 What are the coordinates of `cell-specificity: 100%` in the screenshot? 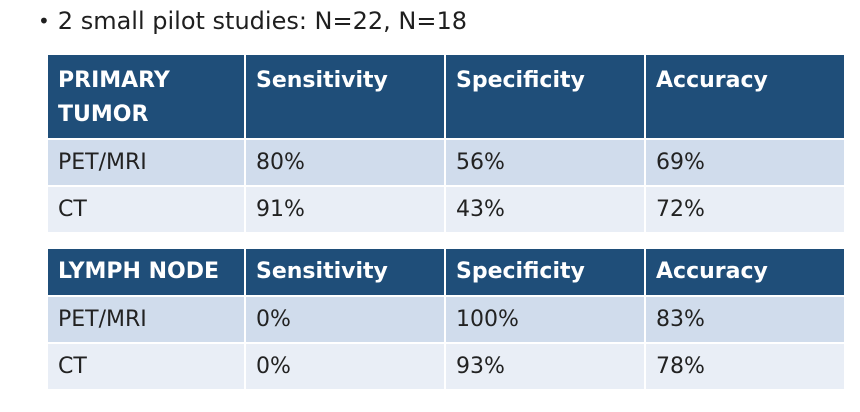 It's located at (545, 319).